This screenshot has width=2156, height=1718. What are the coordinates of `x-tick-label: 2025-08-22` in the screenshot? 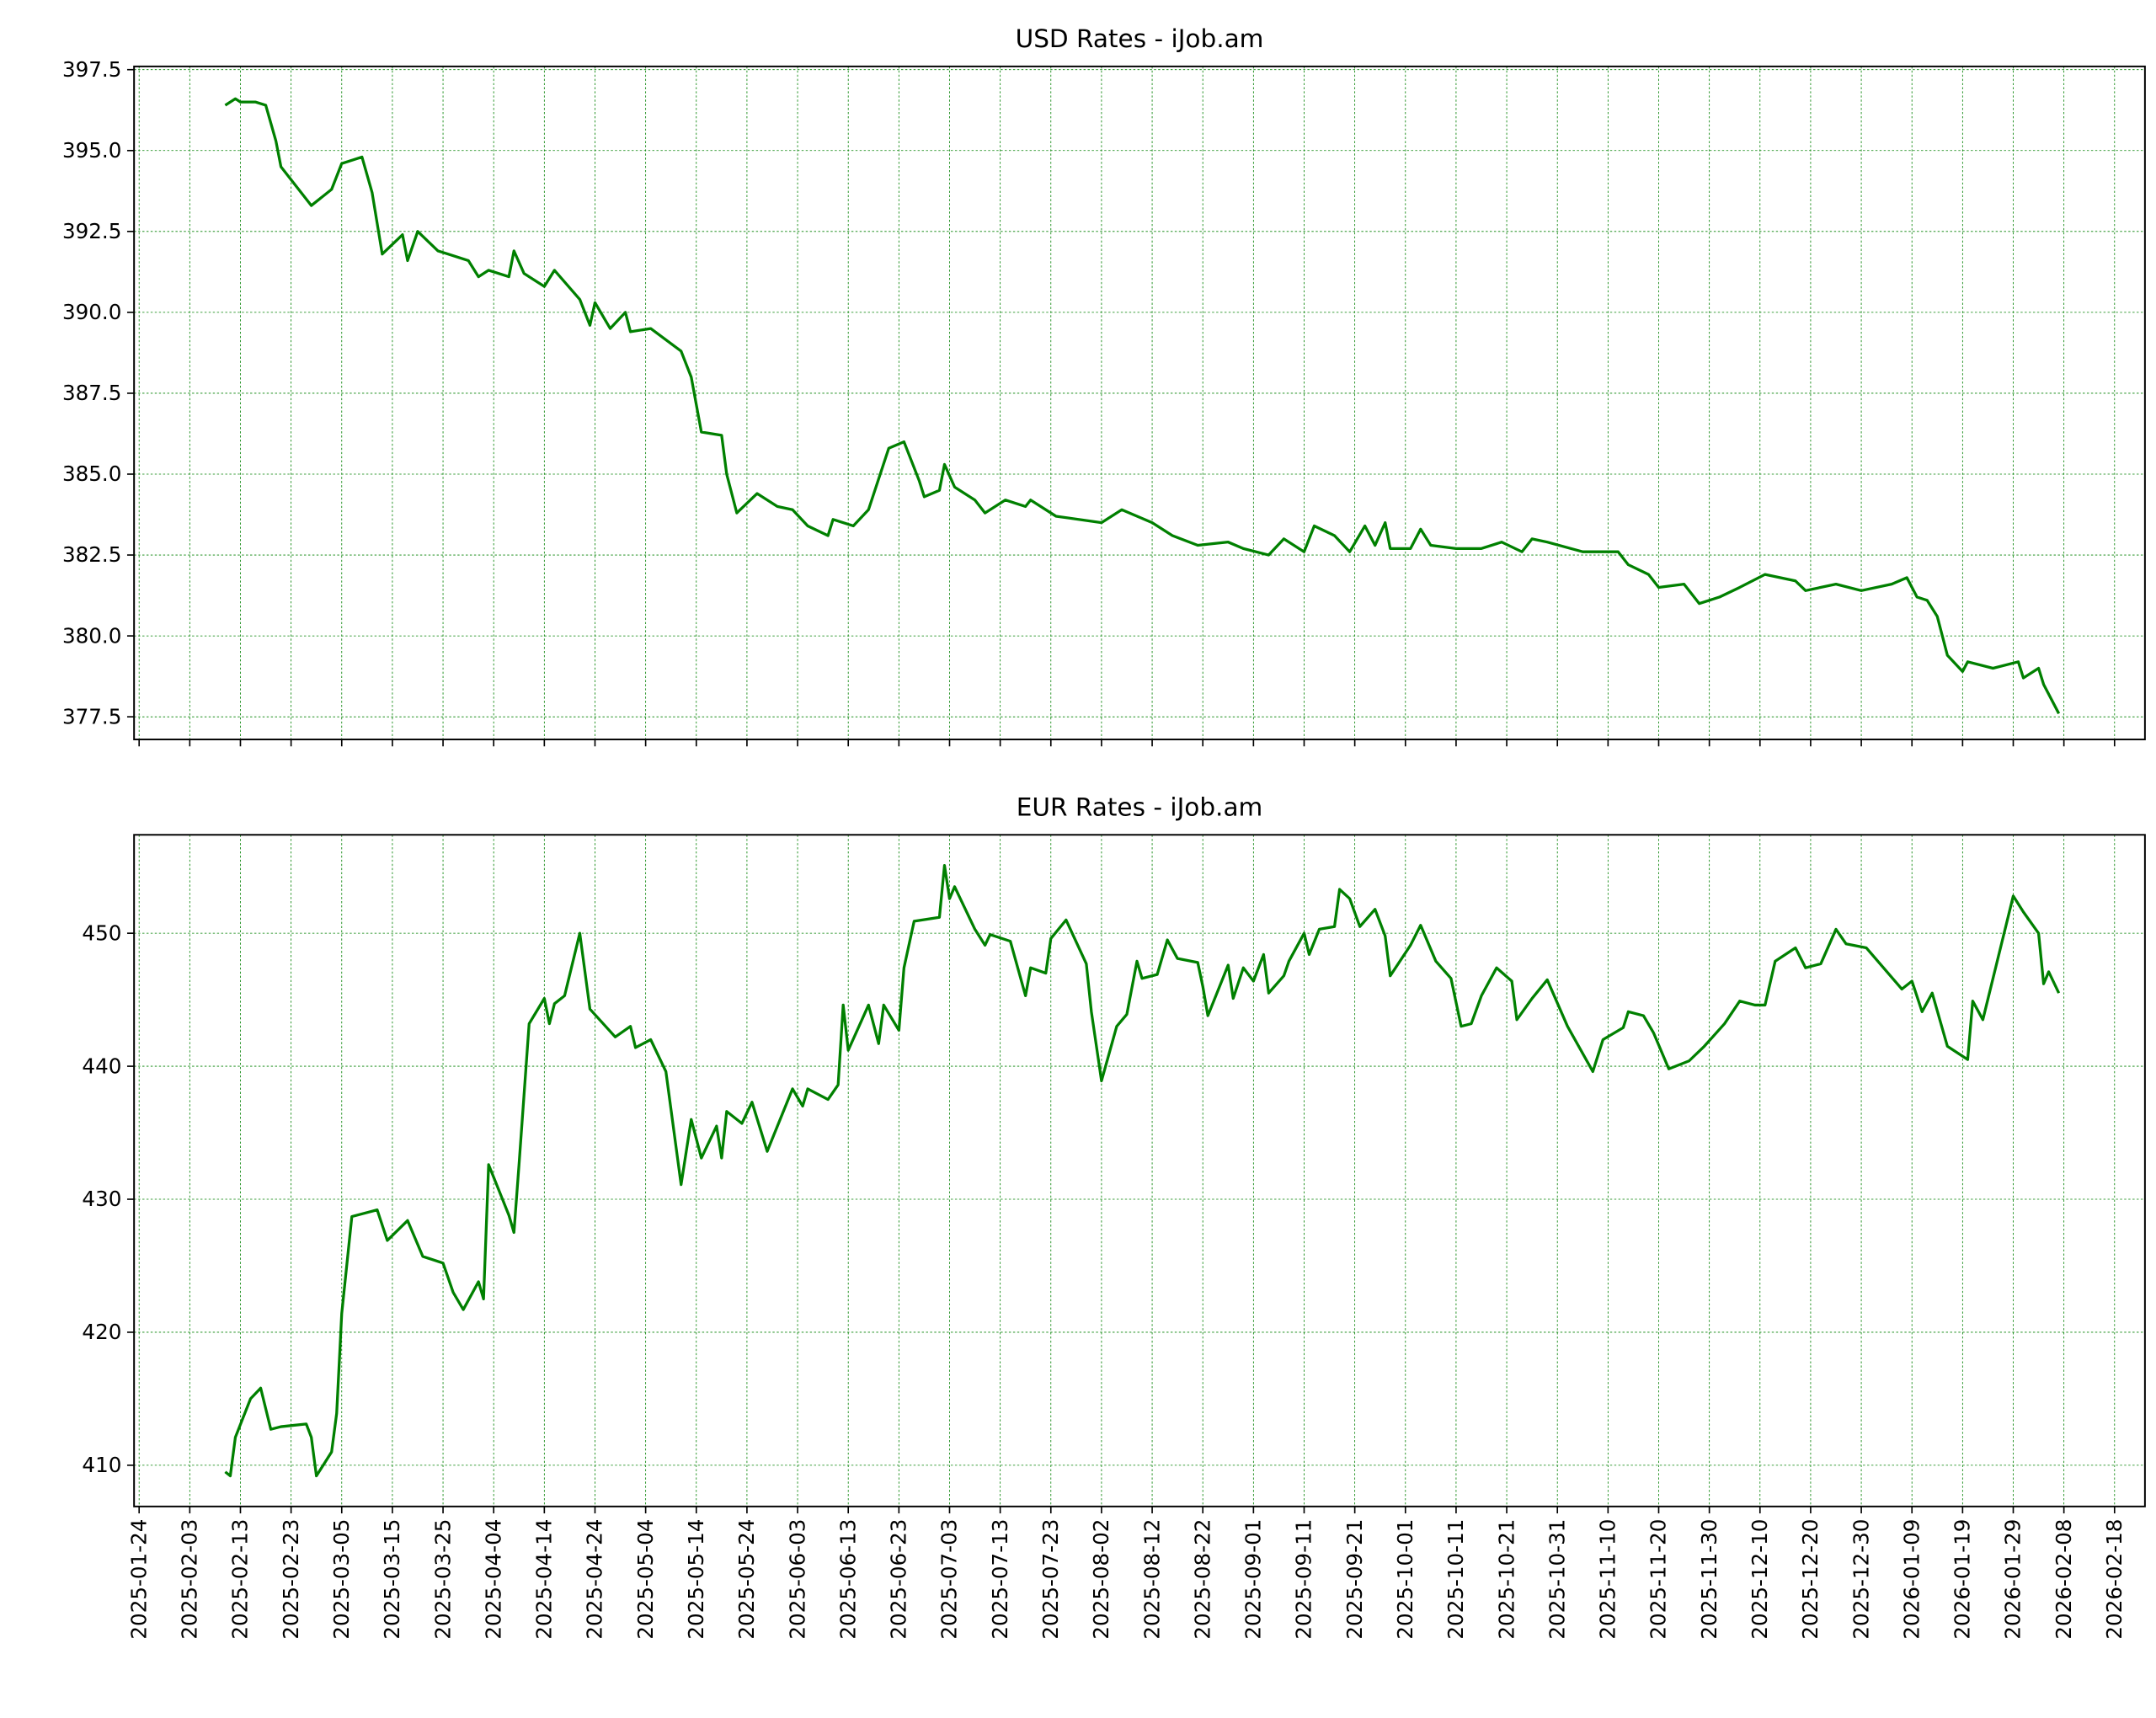 It's located at (1202, 1579).